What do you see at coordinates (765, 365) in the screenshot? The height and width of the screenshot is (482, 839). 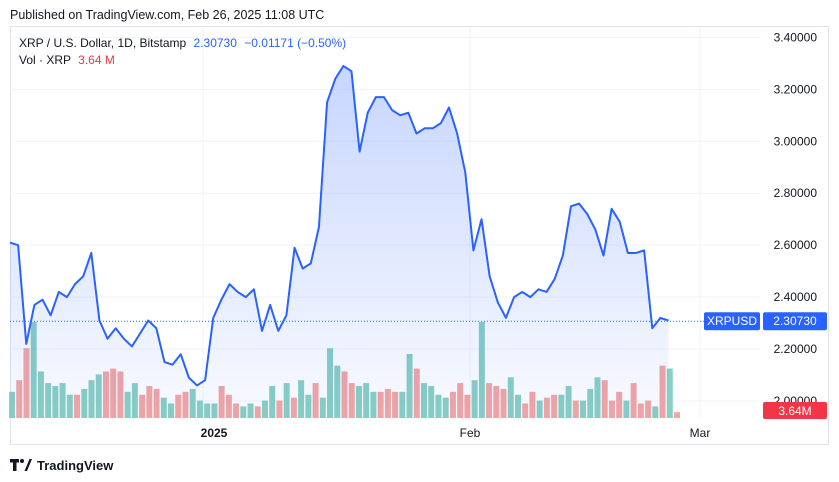 I see `price-tags: XRPUSD 2.30730 3.64M` at bounding box center [765, 365].